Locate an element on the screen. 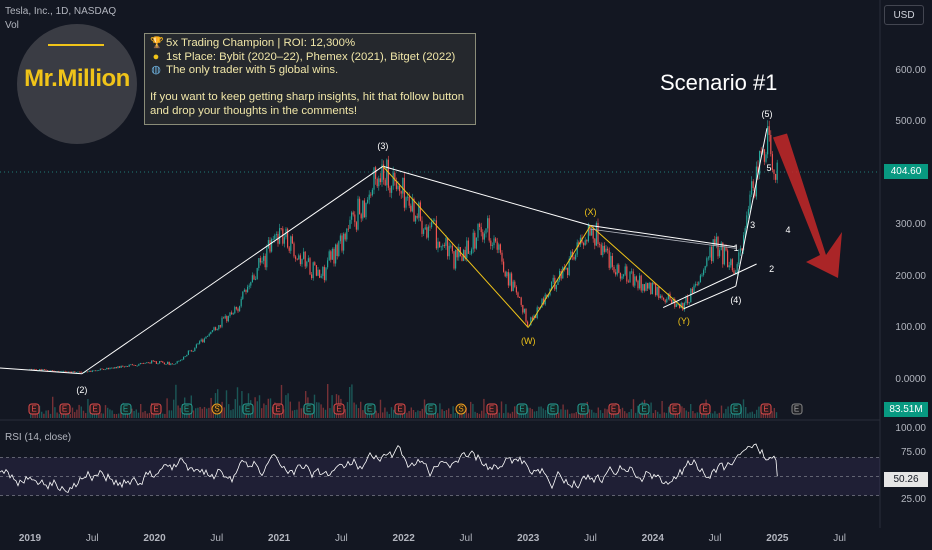 The image size is (932, 550). rsi-tick-label: 25.00 is located at coordinates (913, 500).